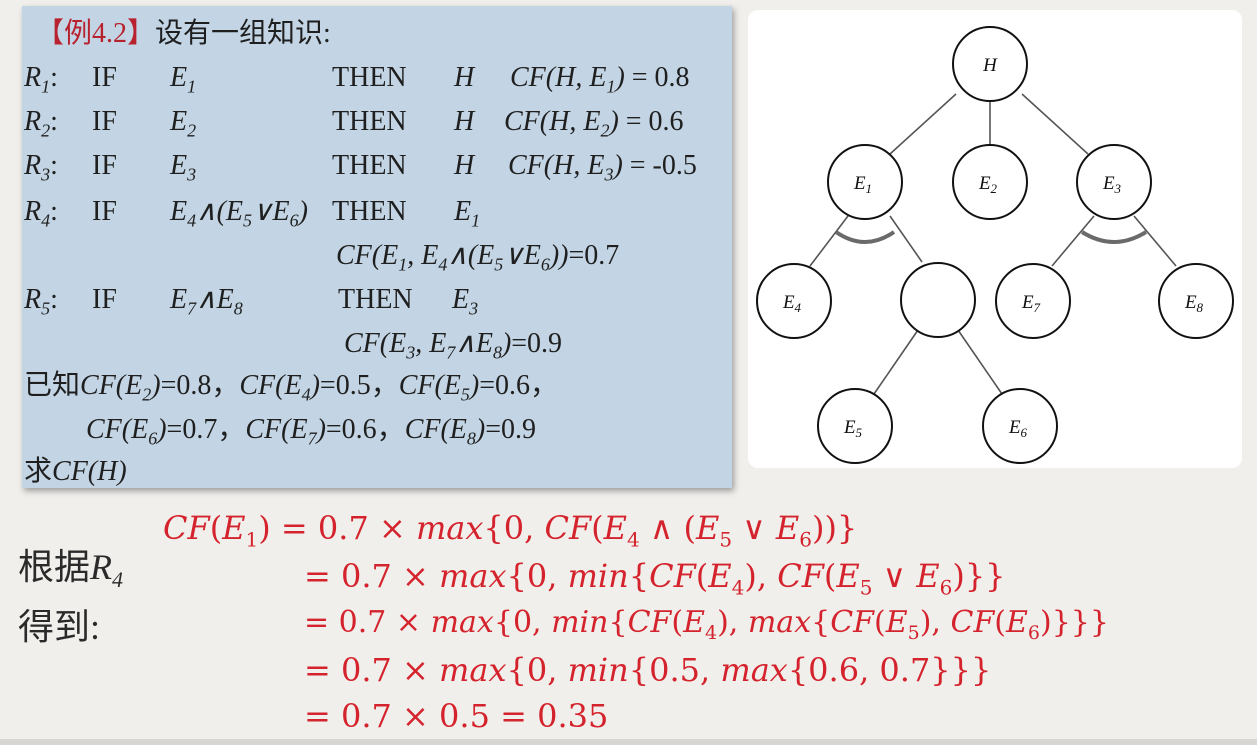 The height and width of the screenshot is (745, 1257). What do you see at coordinates (794, 301) in the screenshot?
I see `node-e4` at bounding box center [794, 301].